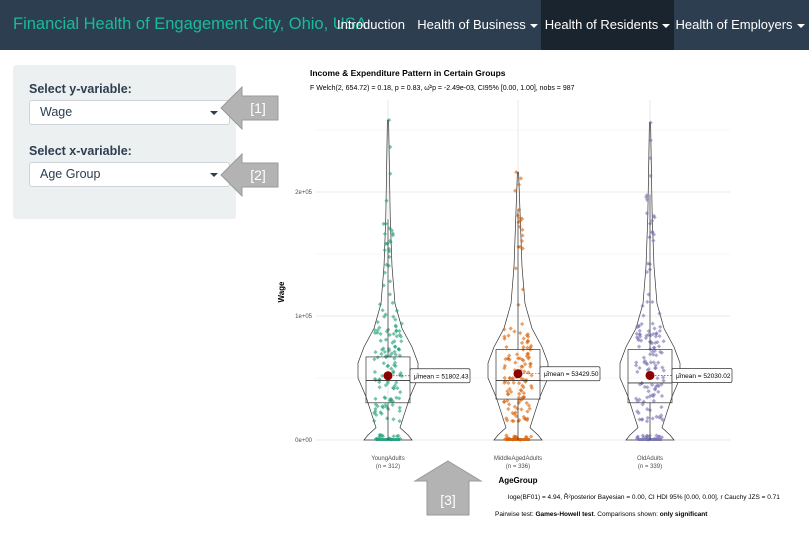 This screenshot has height=534, width=809. I want to click on y-variable-select: Wage, so click(129, 112).